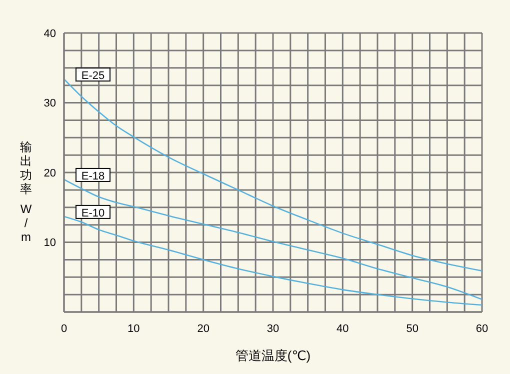 This screenshot has width=510, height=374. What do you see at coordinates (273, 328) in the screenshot?
I see `x-tick-label: 30` at bounding box center [273, 328].